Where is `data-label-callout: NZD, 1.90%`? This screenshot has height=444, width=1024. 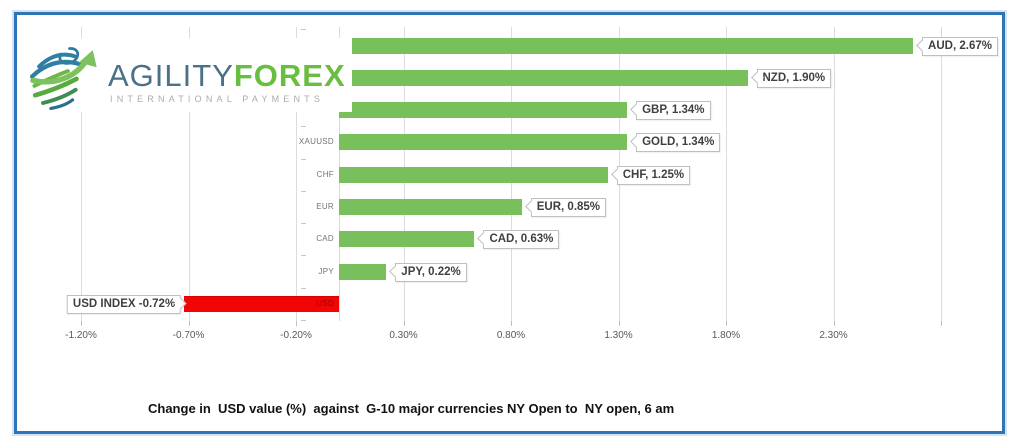
data-label-callout: NZD, 1.90% is located at coordinates (791, 78).